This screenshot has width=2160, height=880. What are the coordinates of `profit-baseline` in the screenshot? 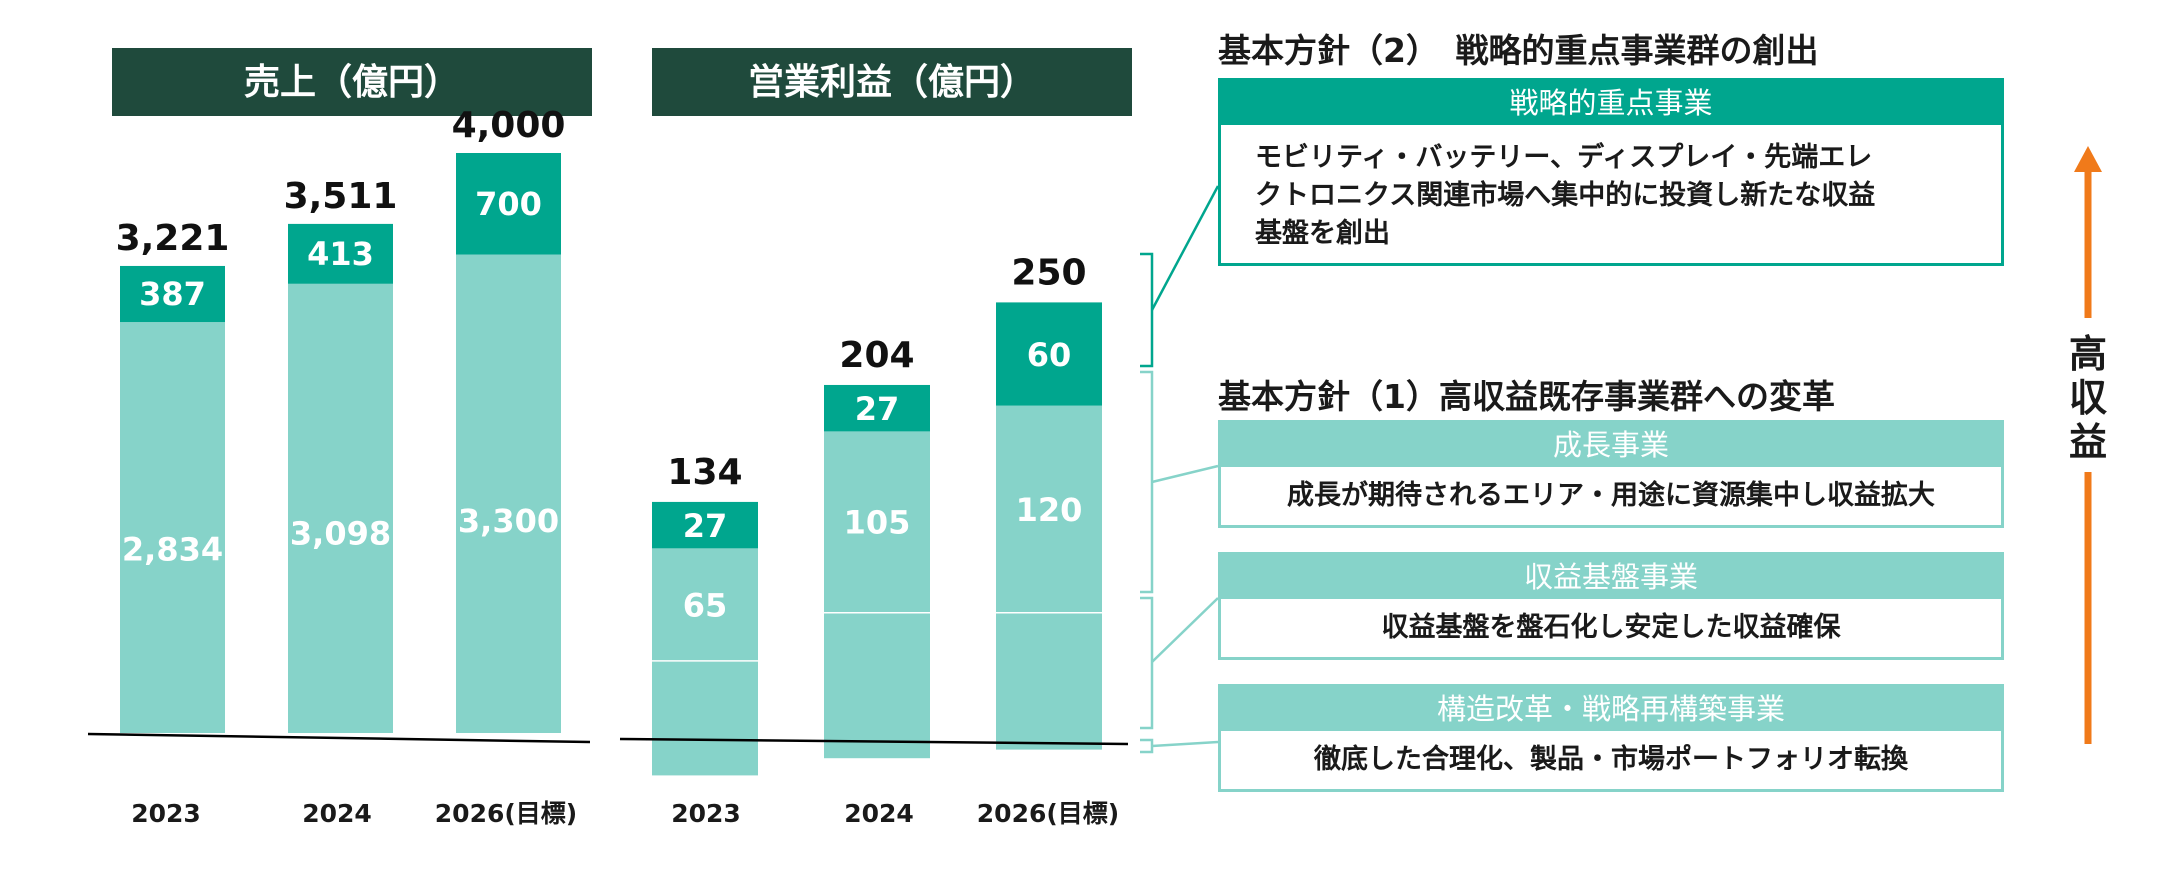 It's located at (874, 741).